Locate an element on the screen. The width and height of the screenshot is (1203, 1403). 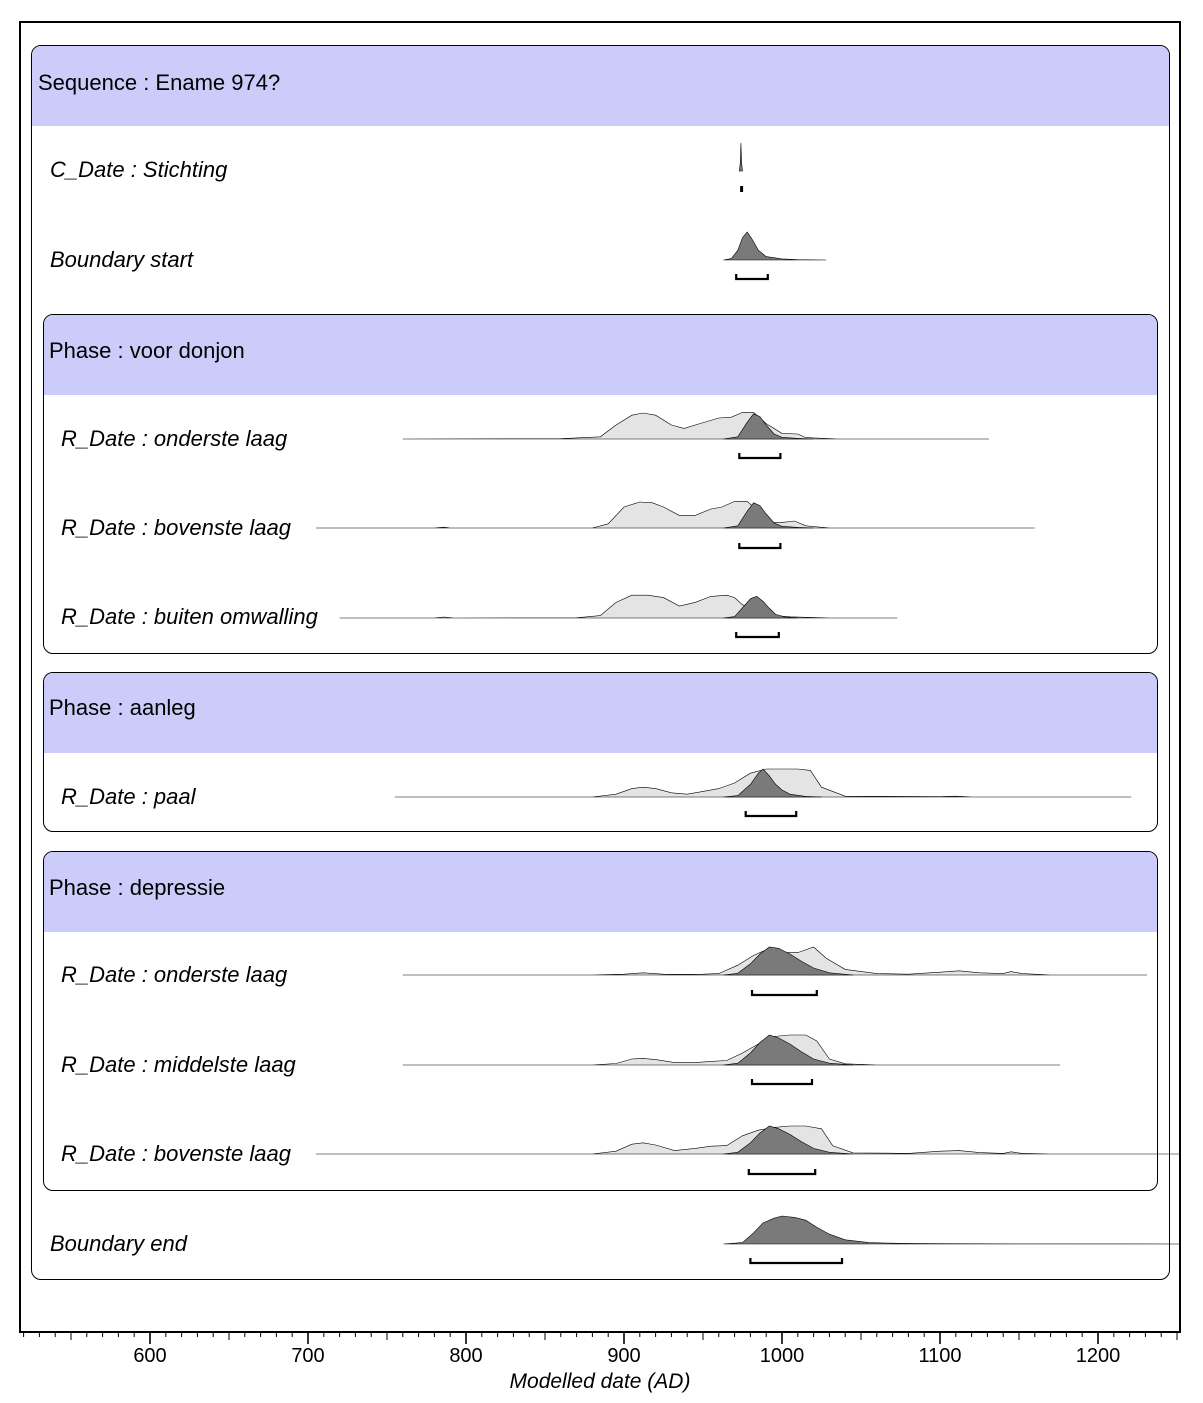
phase-box: Phase : aanleg is located at coordinates (600, 752).